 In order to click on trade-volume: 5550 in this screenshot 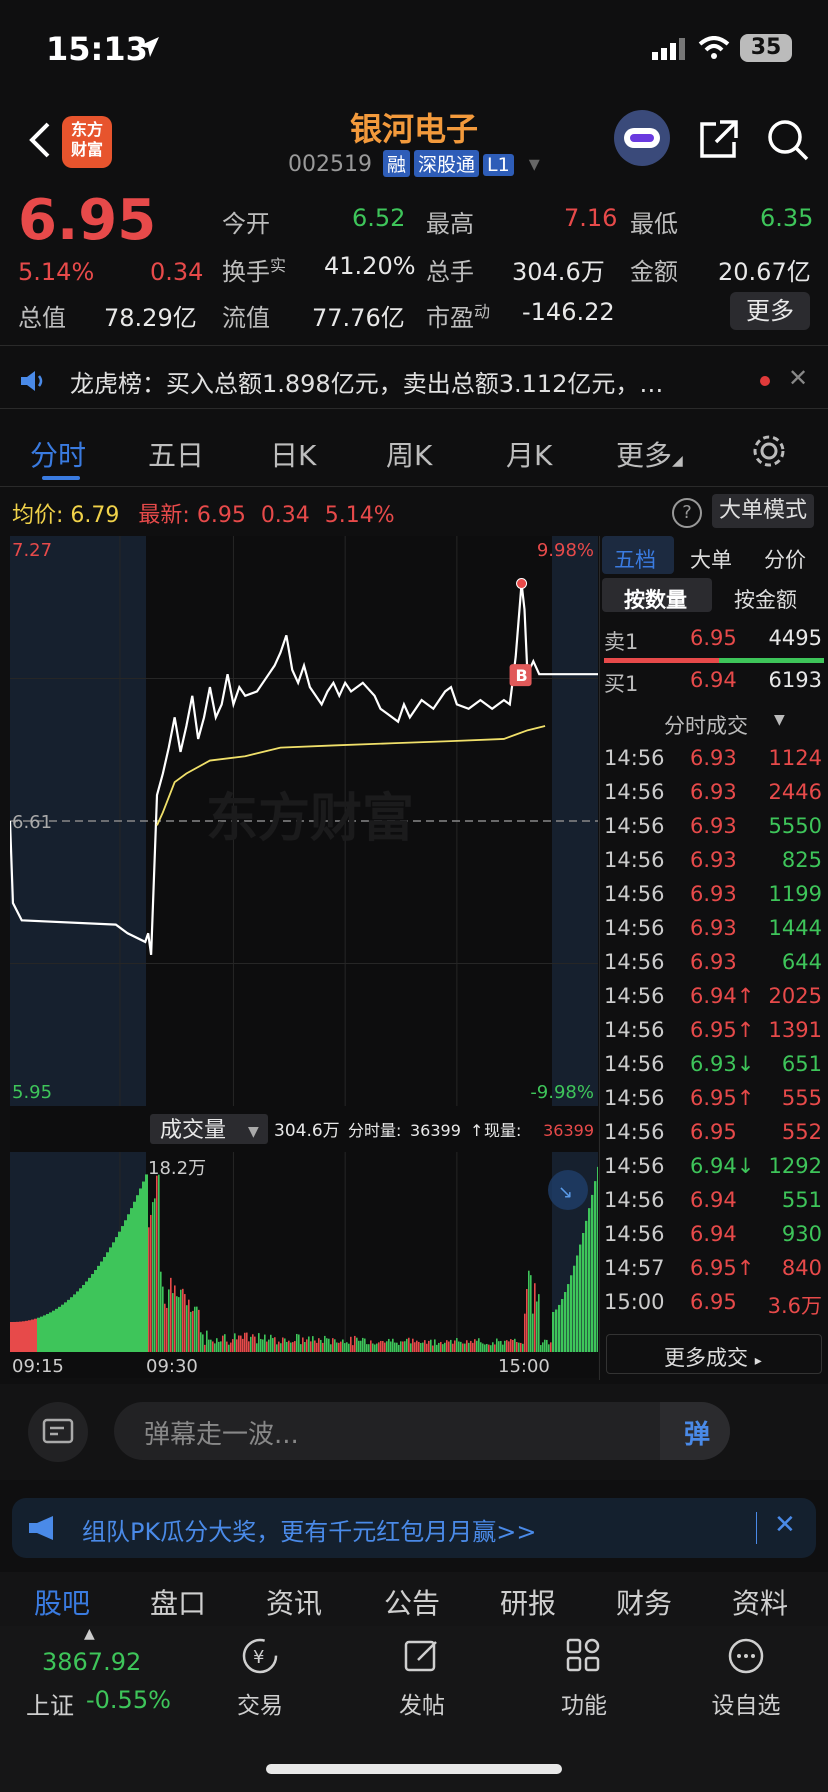, I will do `click(795, 826)`.